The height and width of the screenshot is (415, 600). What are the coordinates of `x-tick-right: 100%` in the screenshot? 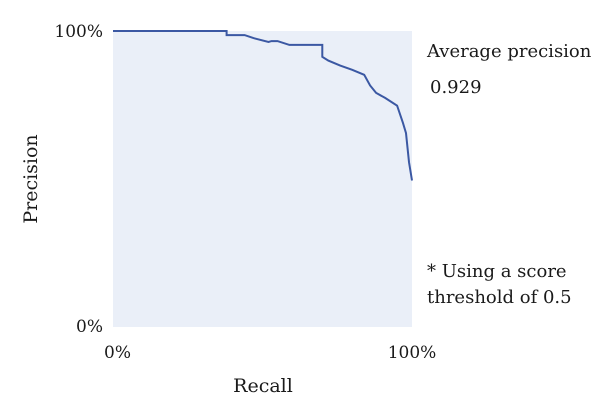 It's located at (412, 353).